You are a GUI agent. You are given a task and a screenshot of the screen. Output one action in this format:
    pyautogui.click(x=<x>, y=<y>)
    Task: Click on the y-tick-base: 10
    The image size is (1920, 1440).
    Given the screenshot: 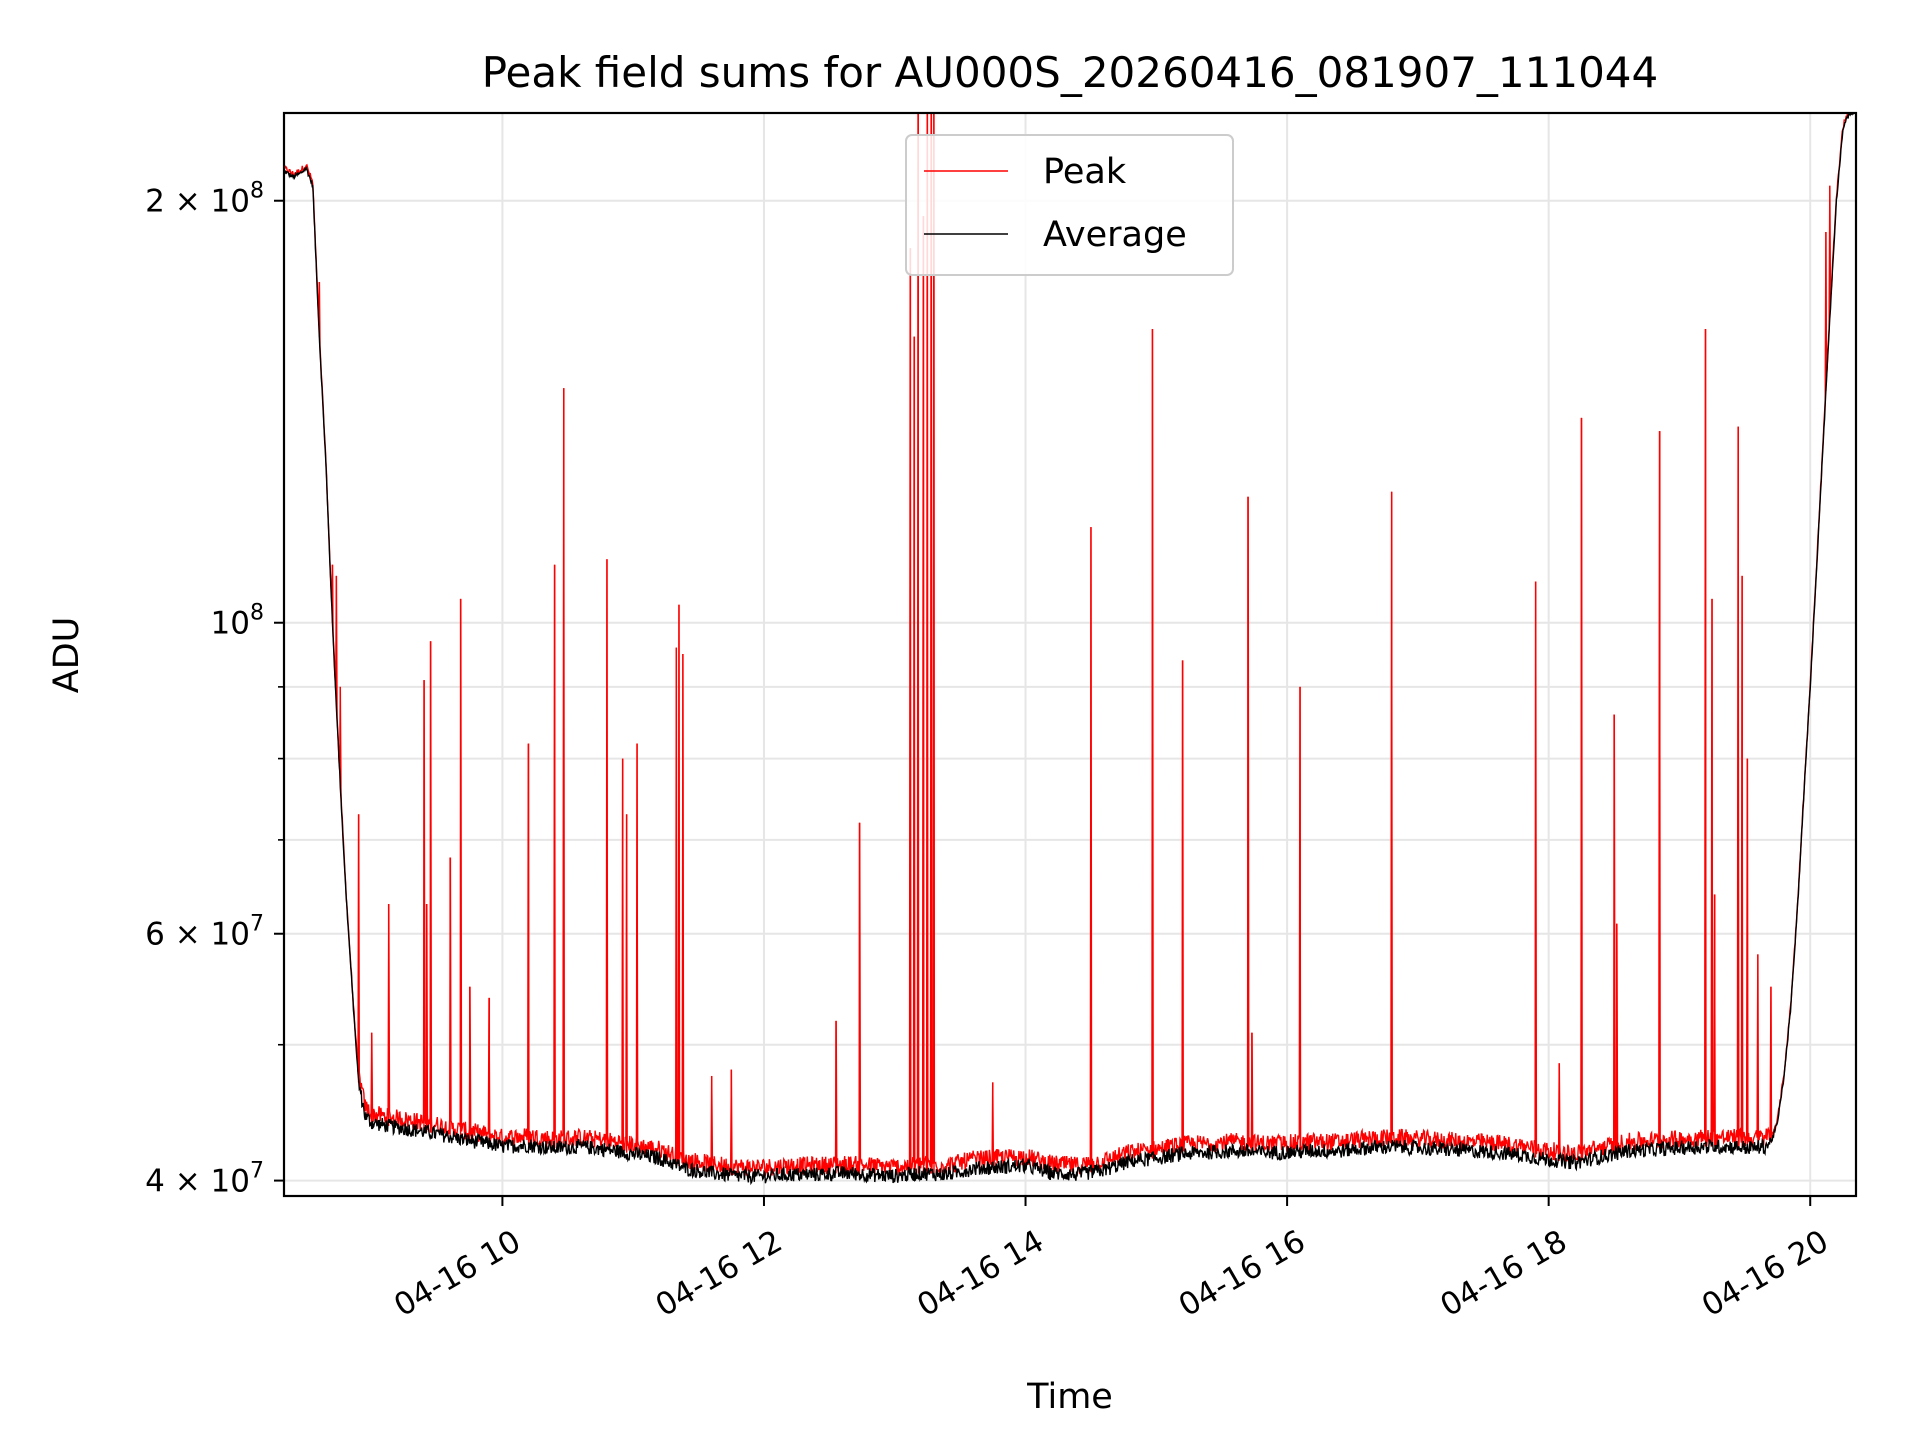 What is the action you would take?
    pyautogui.click(x=230, y=624)
    